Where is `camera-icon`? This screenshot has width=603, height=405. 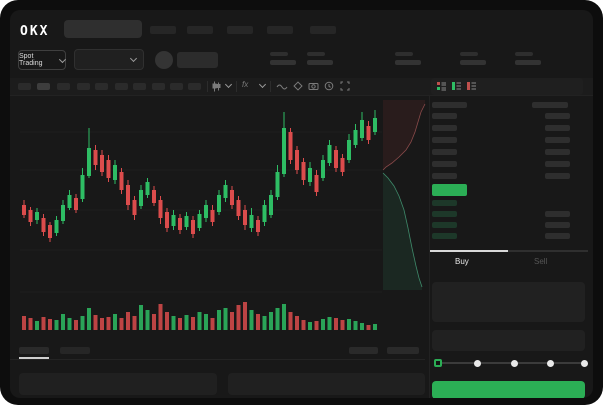
camera-icon is located at coordinates (313, 86).